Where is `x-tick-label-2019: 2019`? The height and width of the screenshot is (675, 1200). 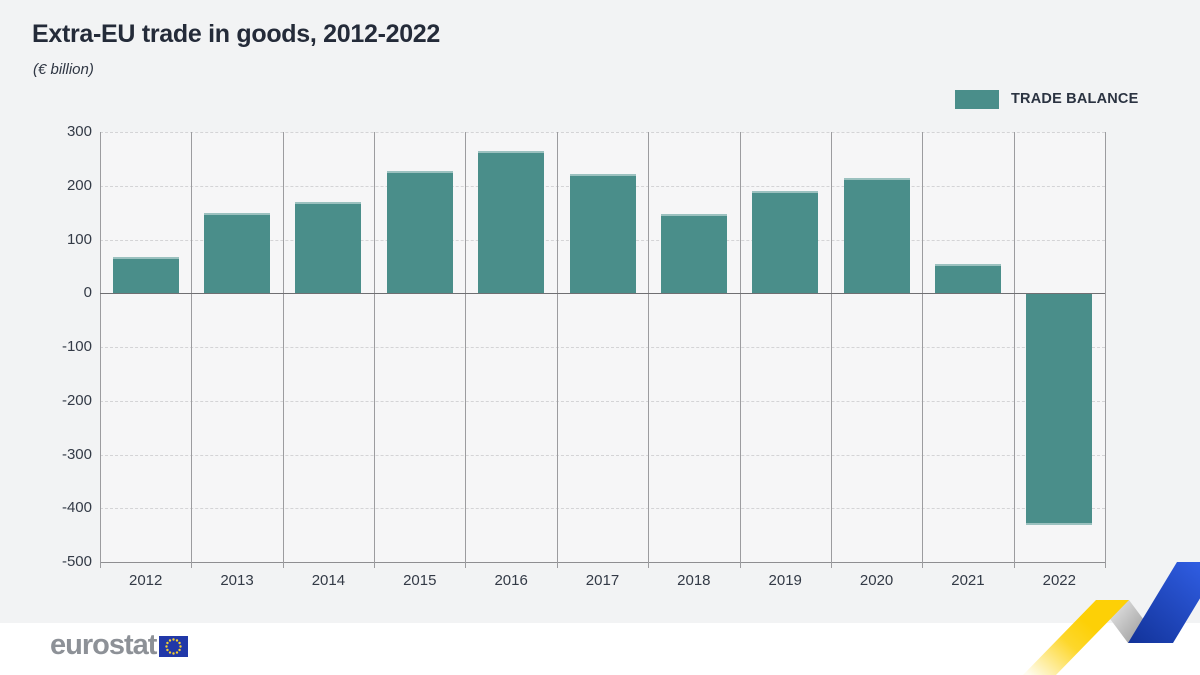 x-tick-label-2019: 2019 is located at coordinates (785, 580).